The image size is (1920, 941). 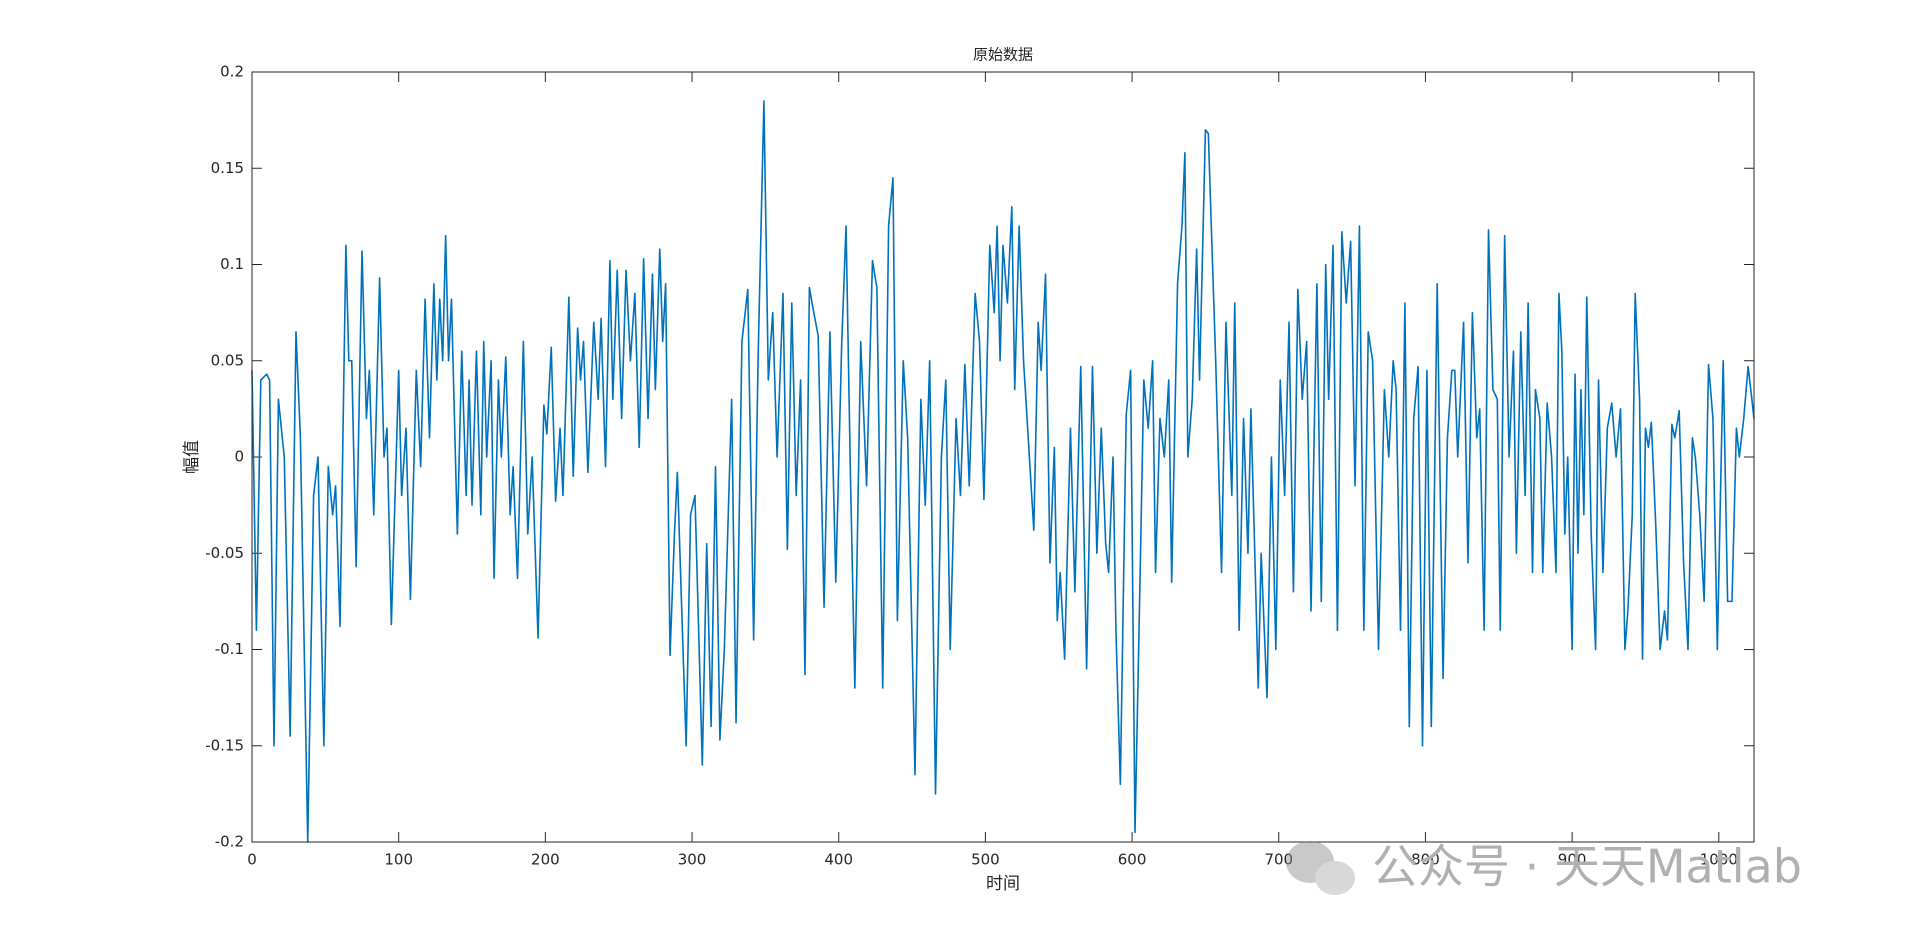 I want to click on chart-title: 原始数据, so click(x=1003, y=55).